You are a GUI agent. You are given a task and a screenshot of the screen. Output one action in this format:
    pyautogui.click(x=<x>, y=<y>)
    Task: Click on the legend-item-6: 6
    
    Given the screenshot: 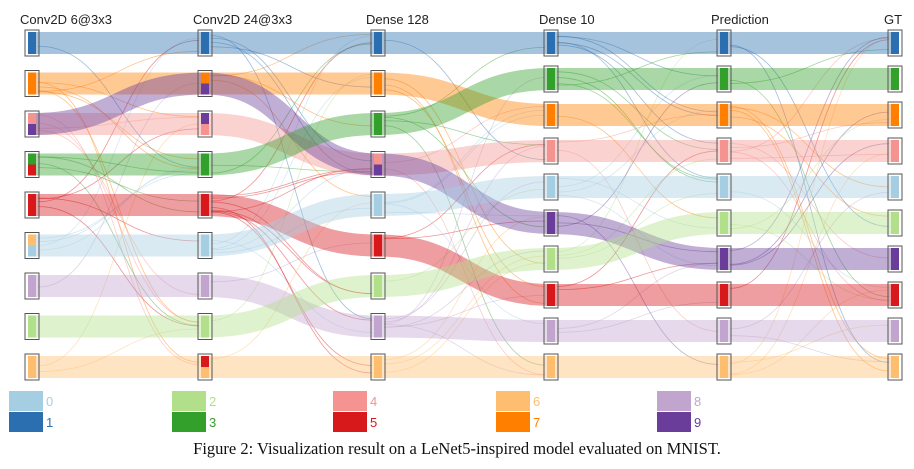 What is the action you would take?
    pyautogui.click(x=518, y=401)
    